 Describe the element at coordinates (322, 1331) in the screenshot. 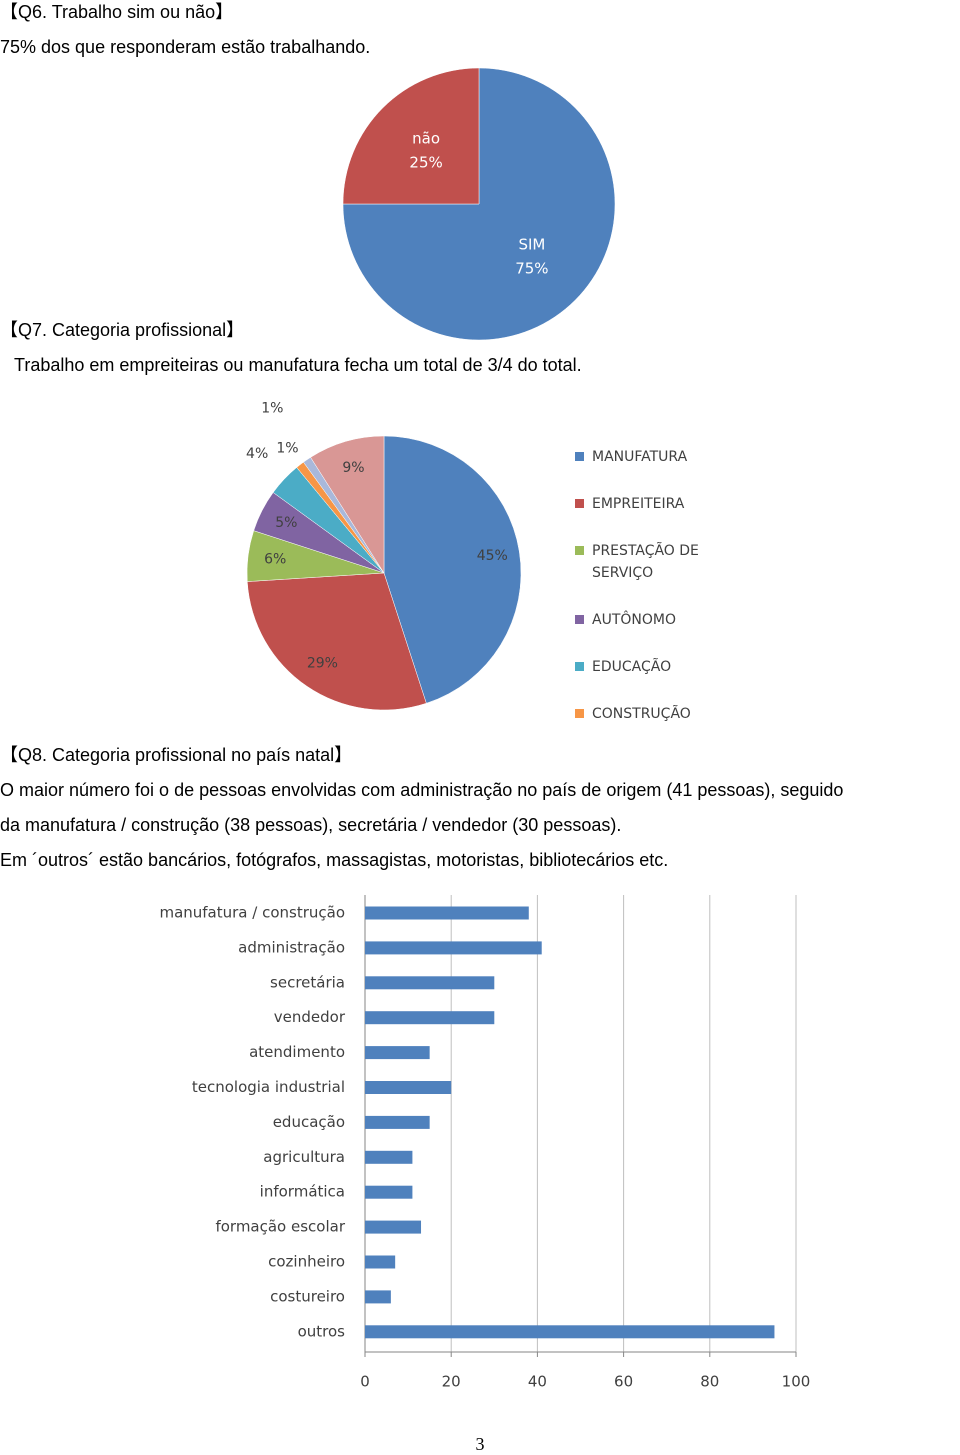

I see `y-tick-label: outros` at that location.